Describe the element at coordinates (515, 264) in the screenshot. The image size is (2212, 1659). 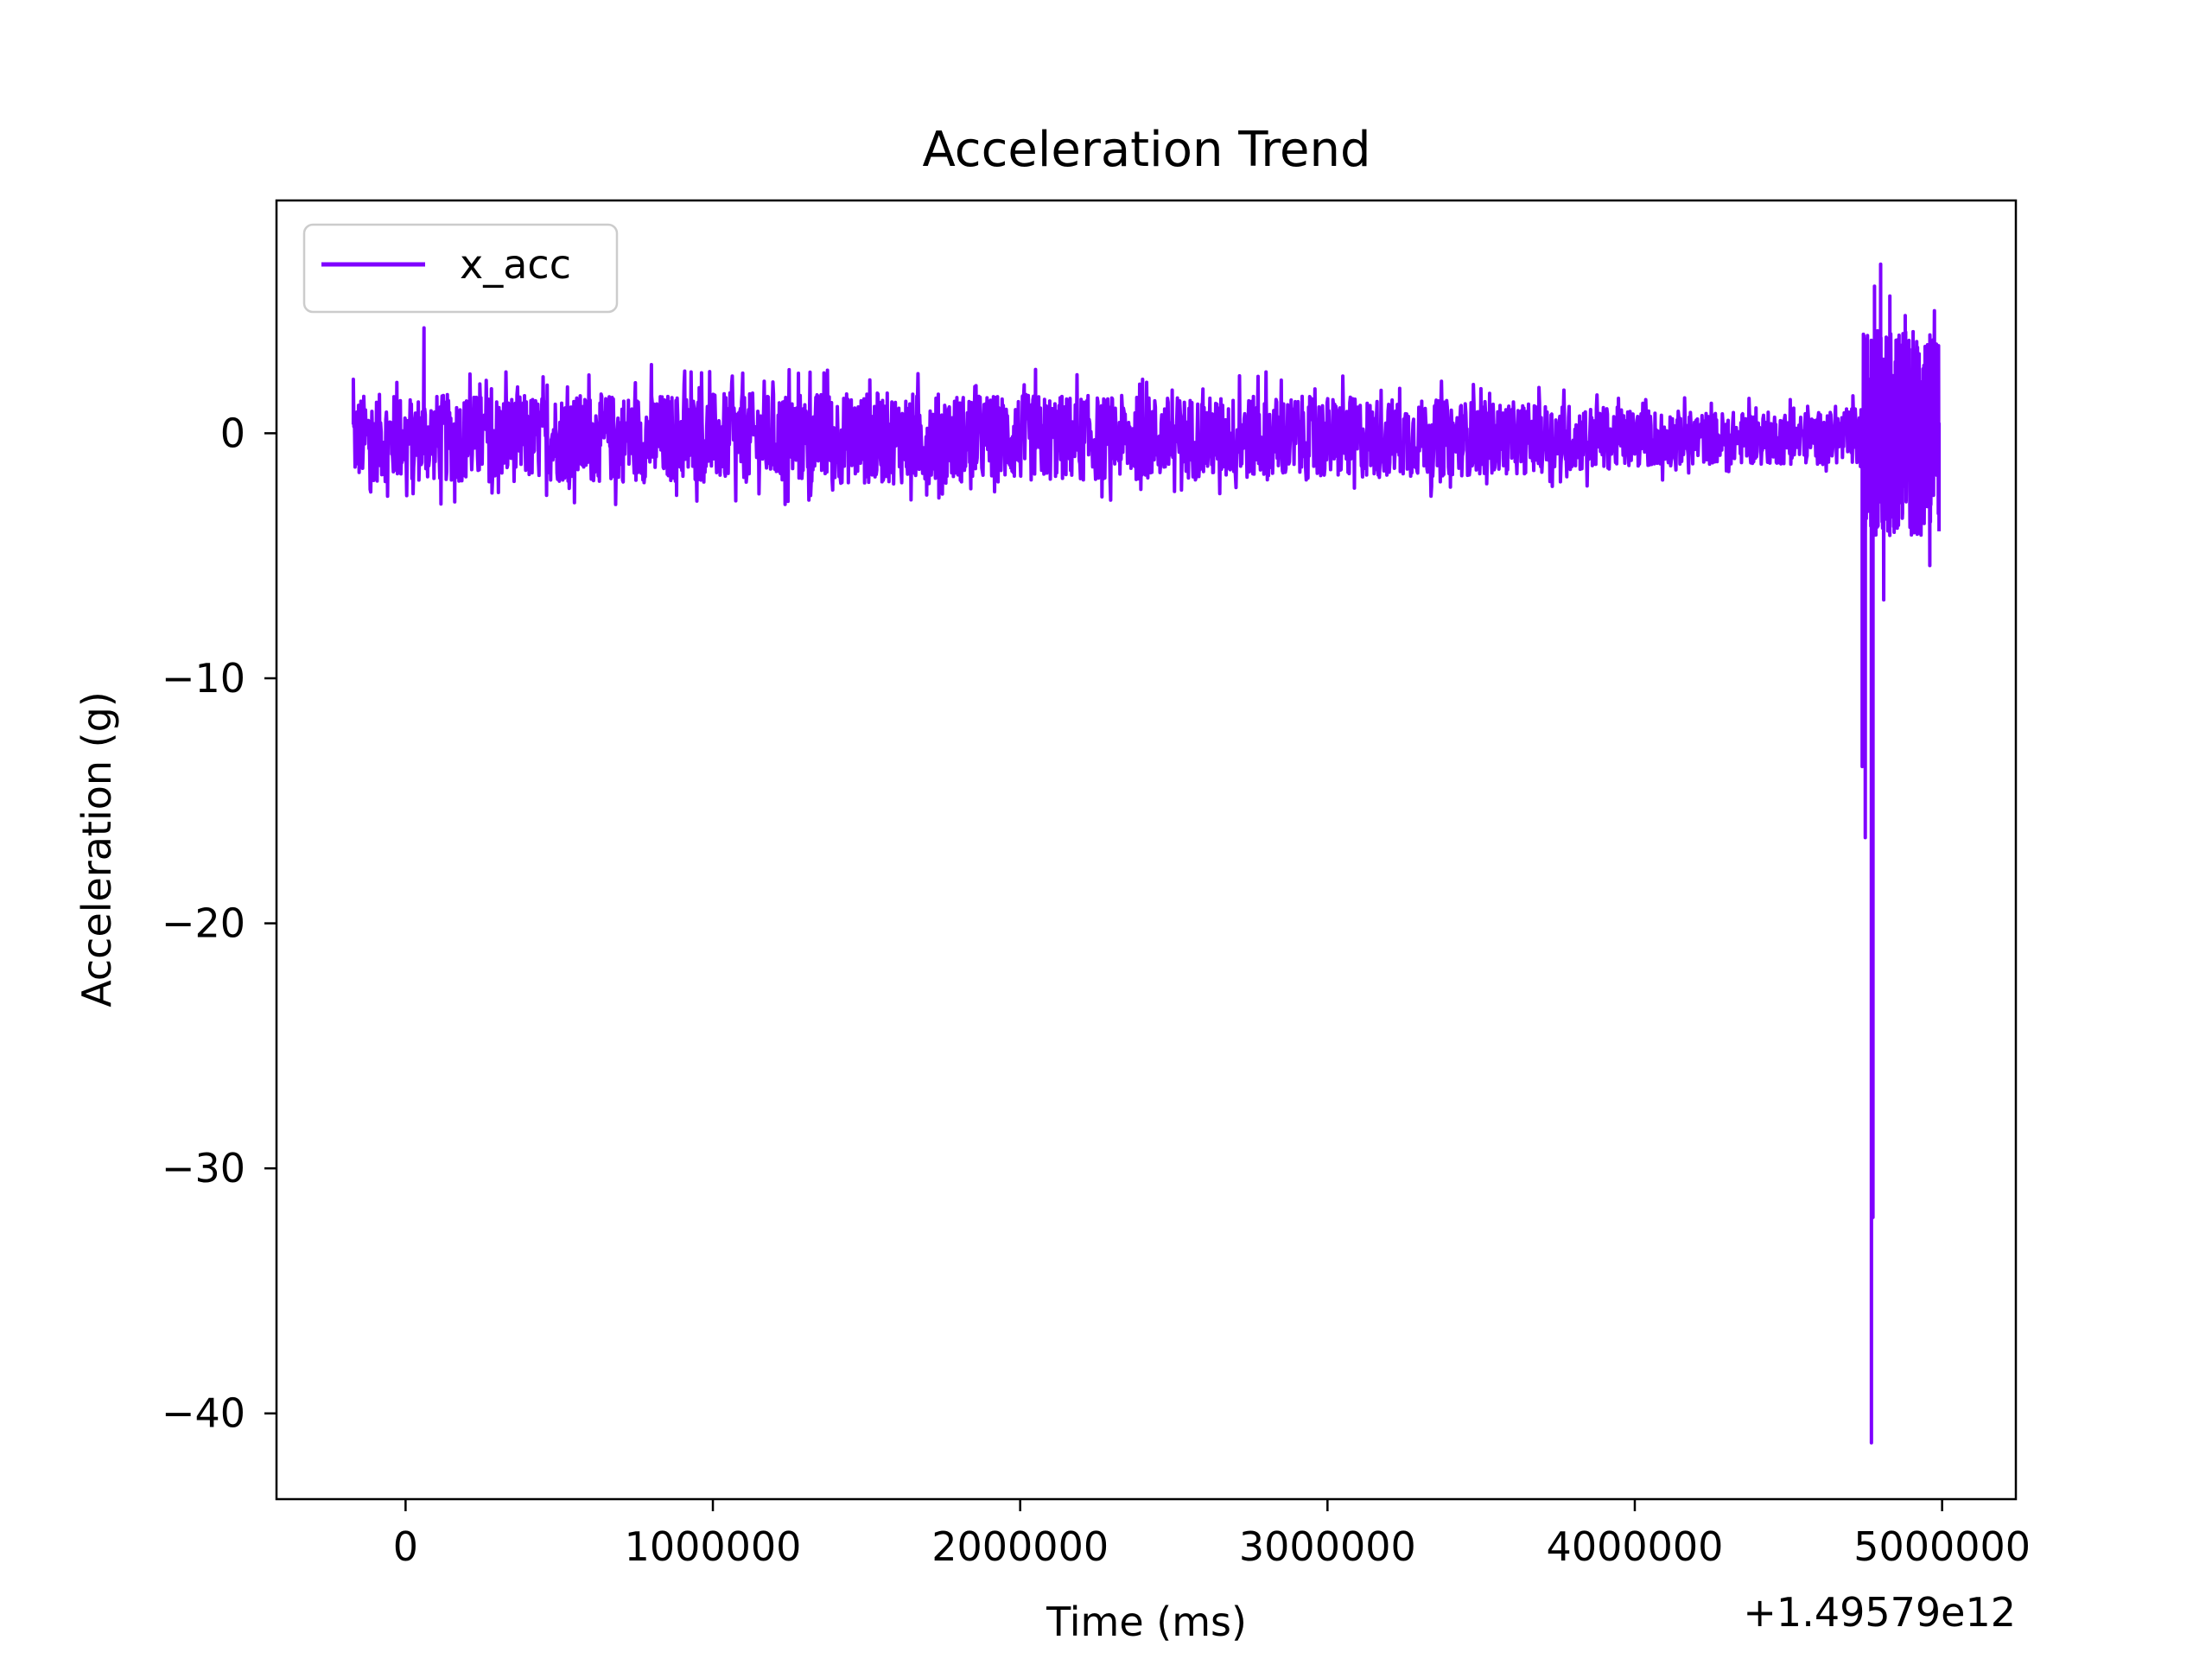
I see `legend-label-x_acc: x_acc` at that location.